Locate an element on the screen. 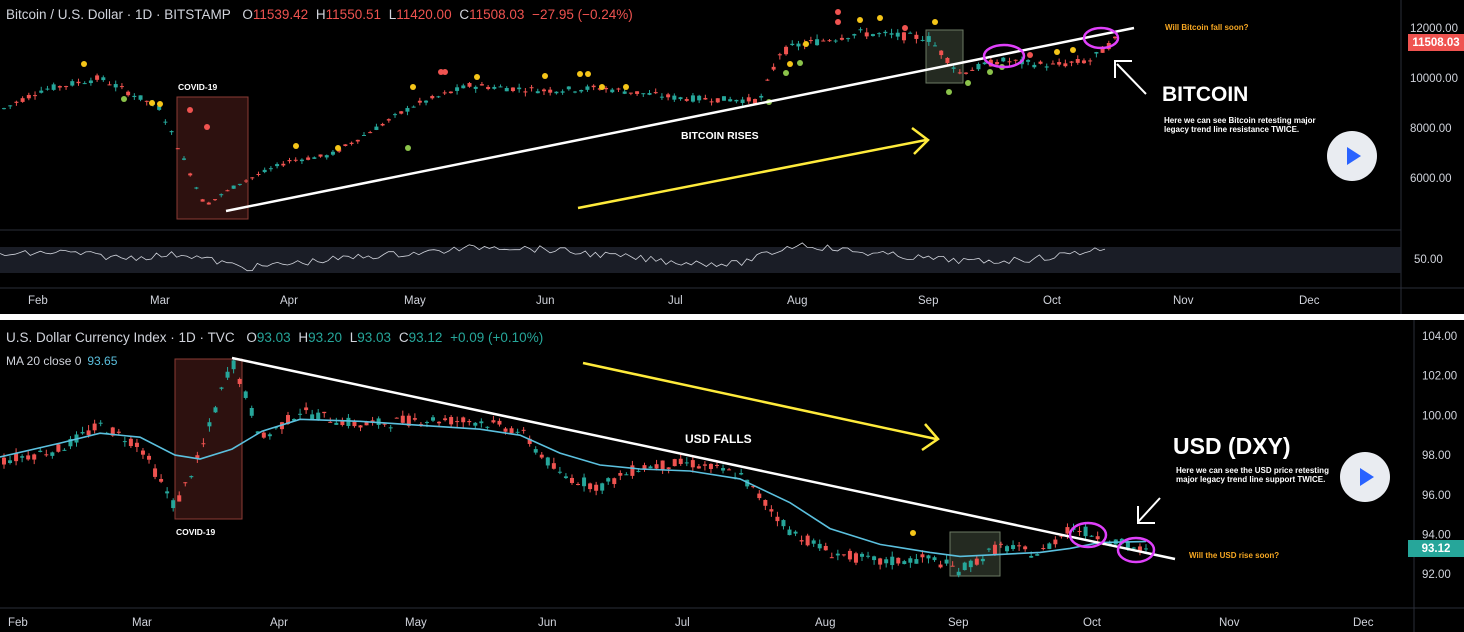 The width and height of the screenshot is (1464, 632). ma-value: 93.65 is located at coordinates (102, 361).